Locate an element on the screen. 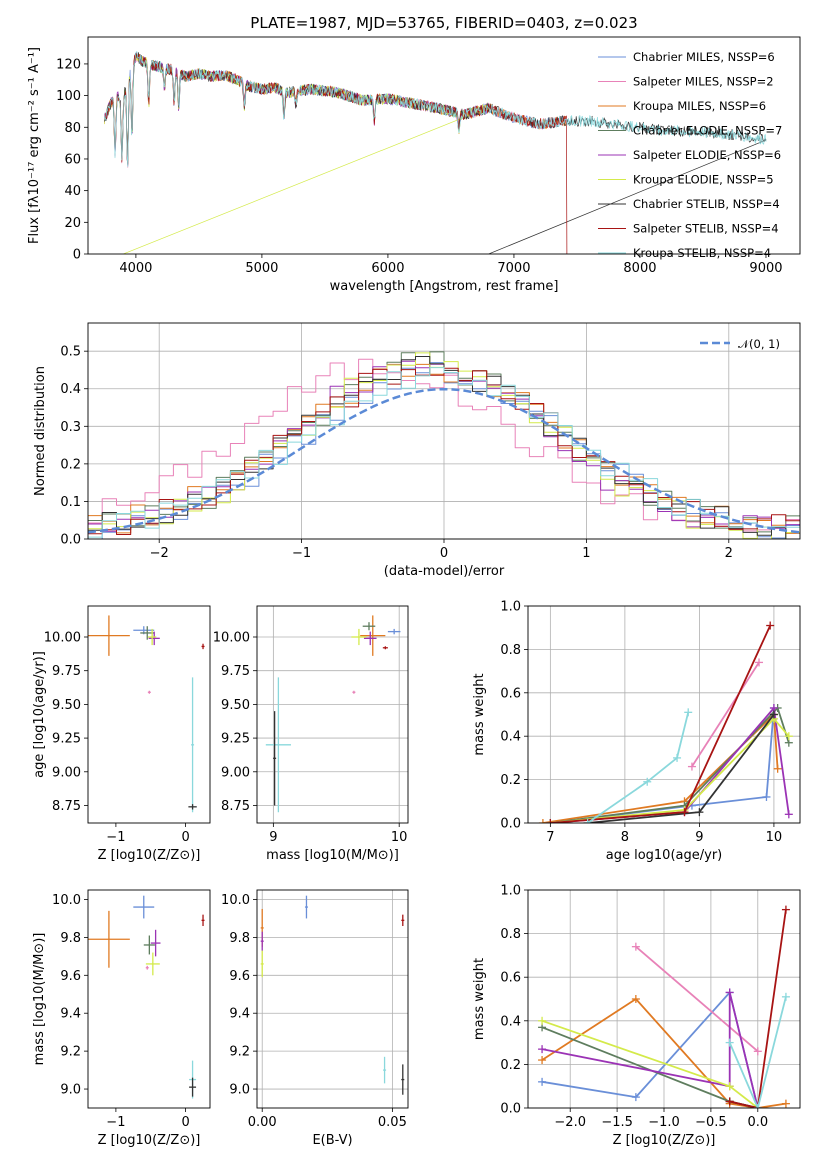  x-axis-label: E(B-V) is located at coordinates (332, 1140).